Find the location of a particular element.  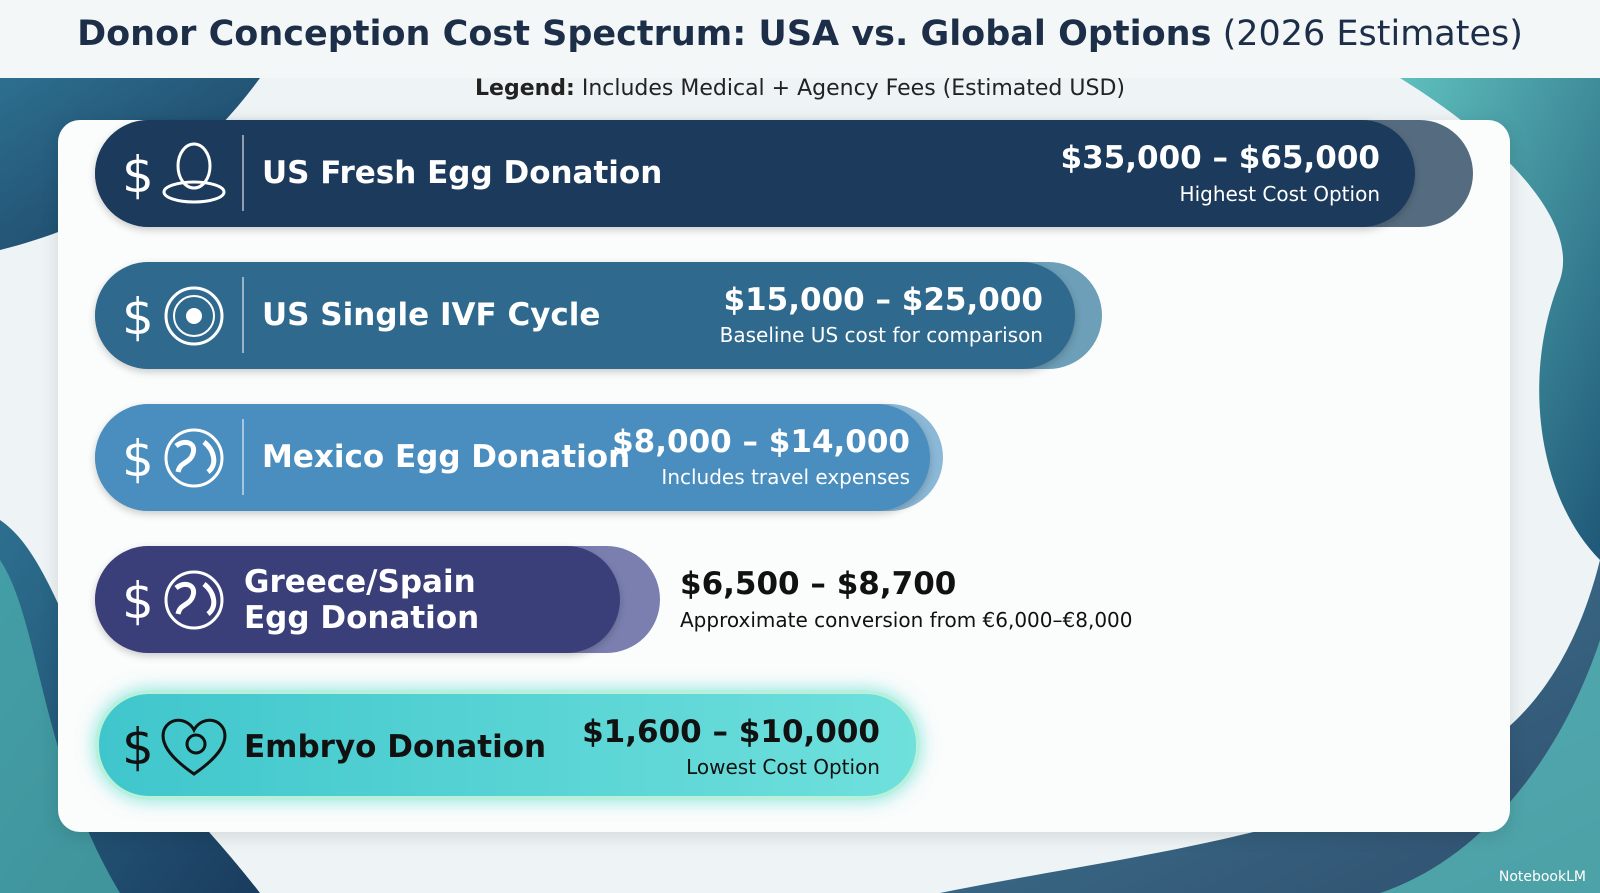

row-range: $35,000 – $65,000 is located at coordinates (1220, 158).